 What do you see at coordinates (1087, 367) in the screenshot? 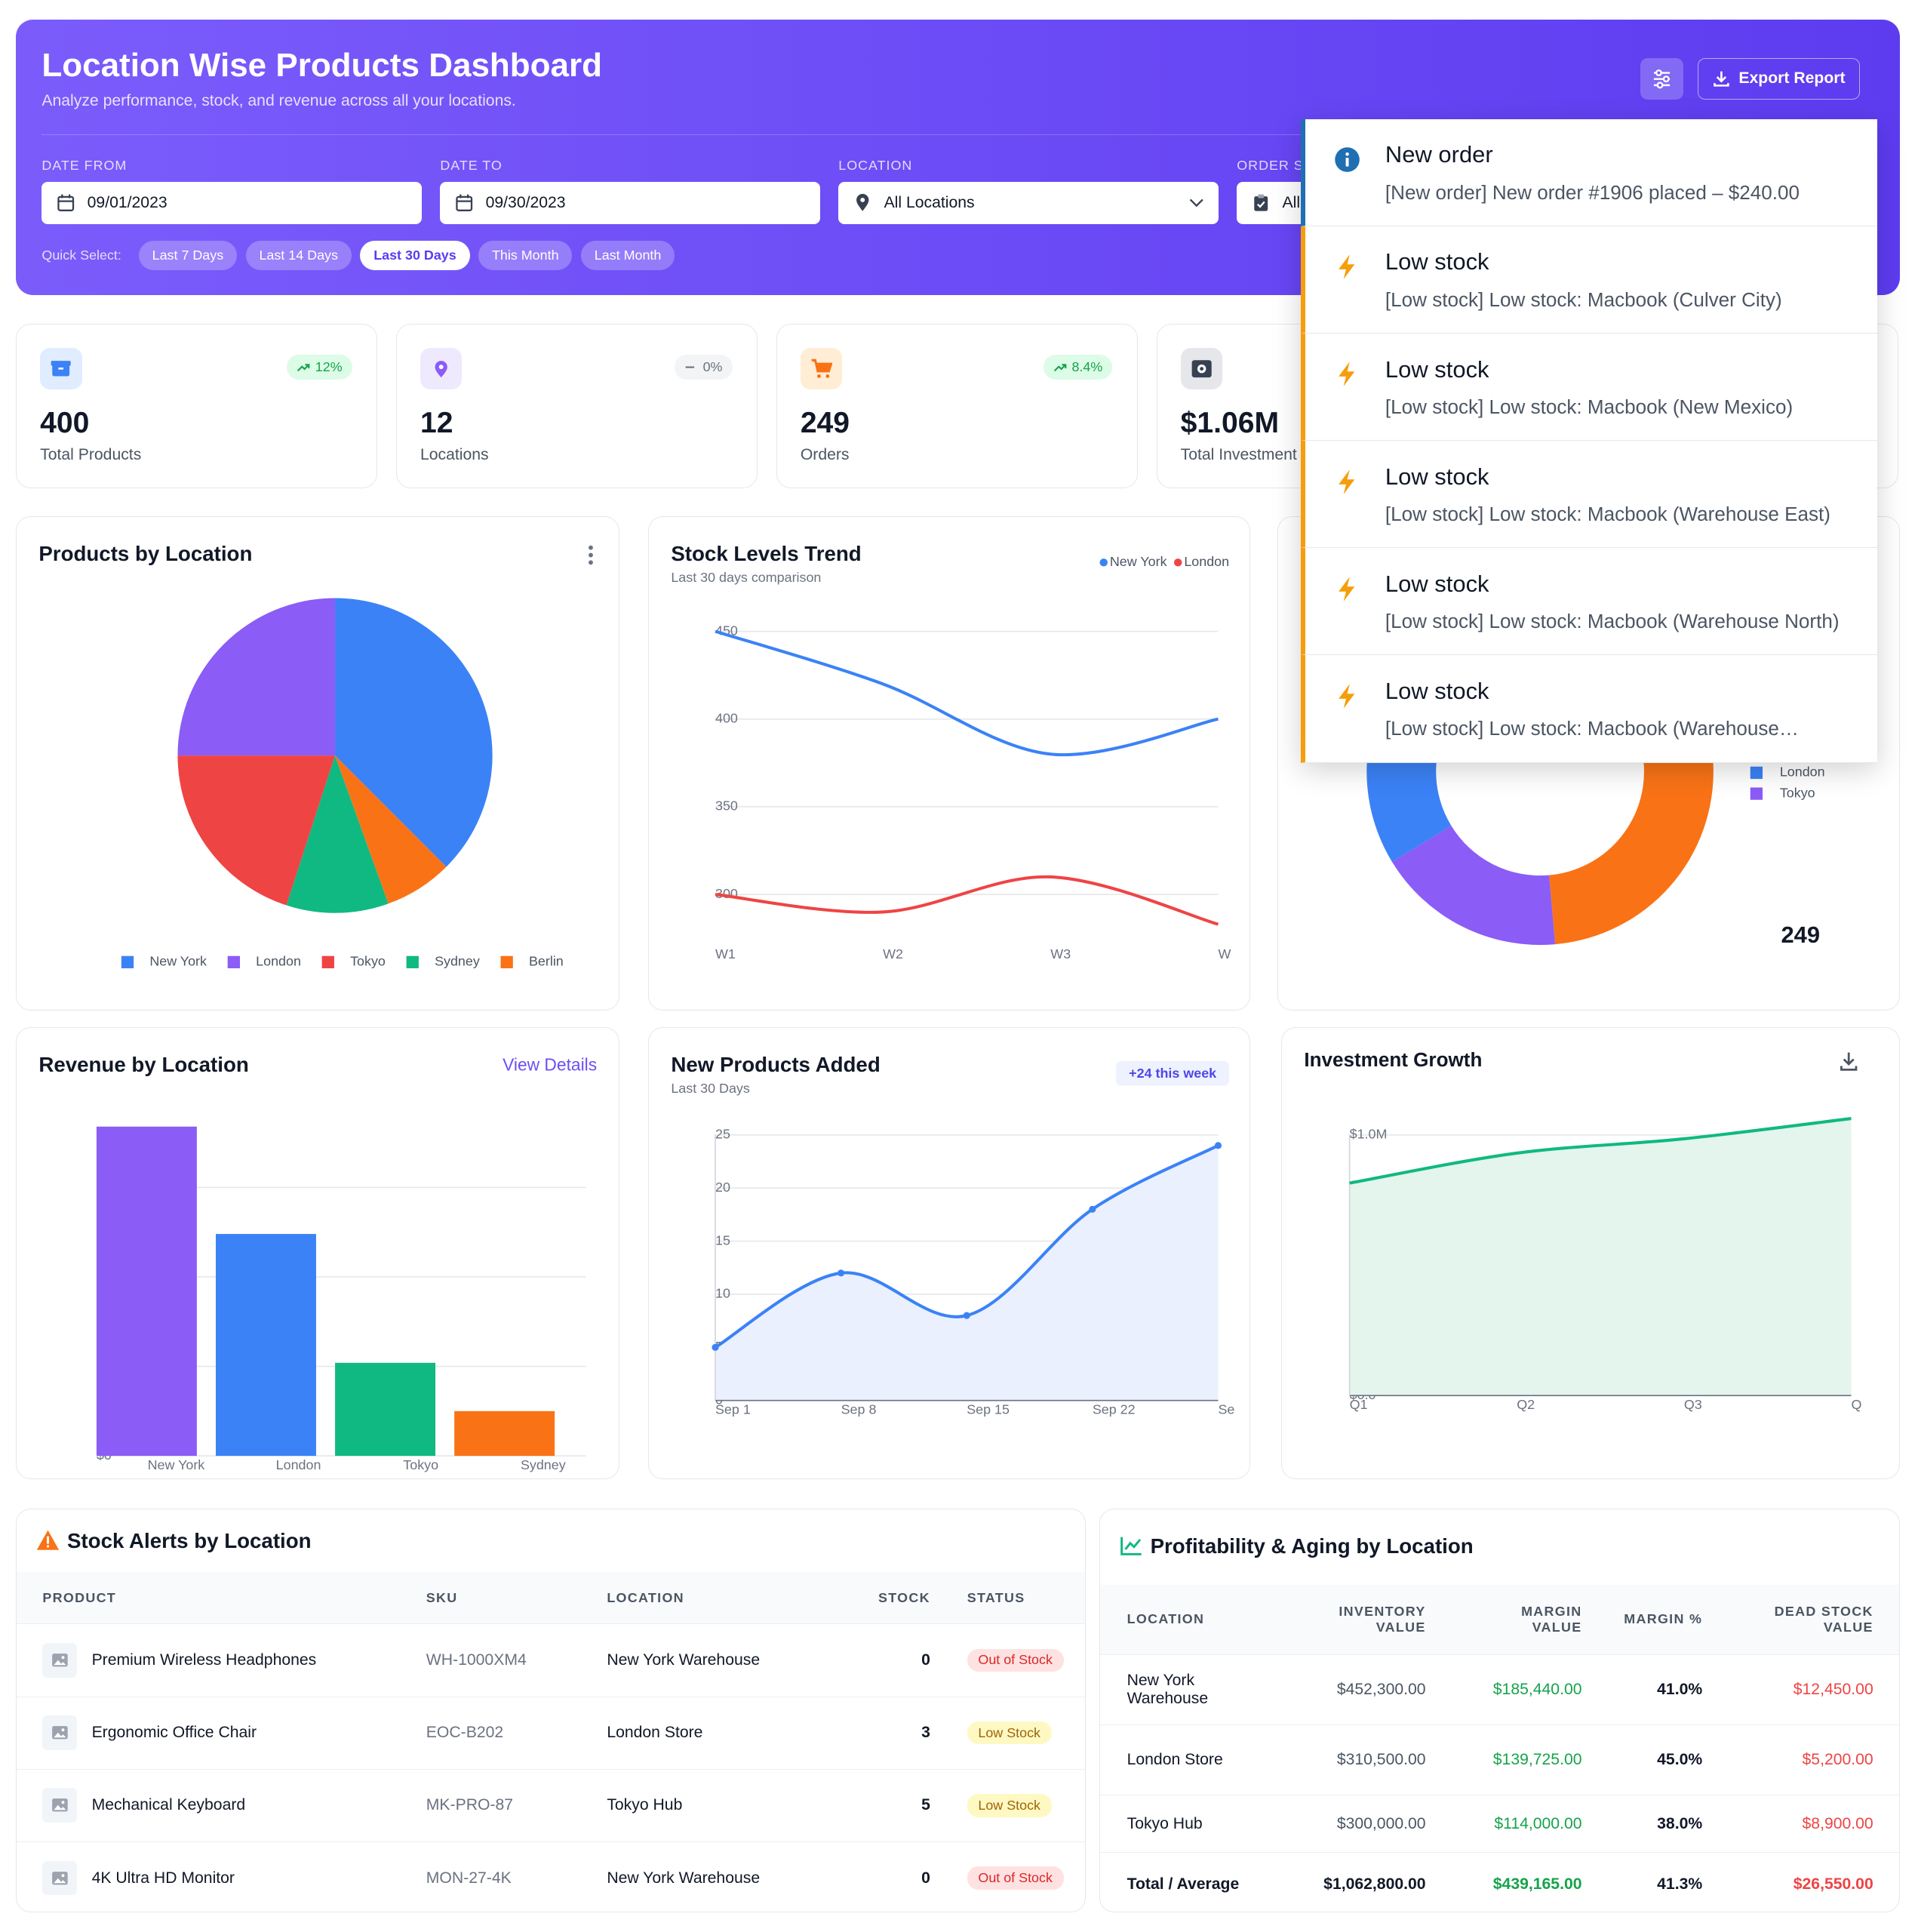
I see `kpi-change: 8.4%` at bounding box center [1087, 367].